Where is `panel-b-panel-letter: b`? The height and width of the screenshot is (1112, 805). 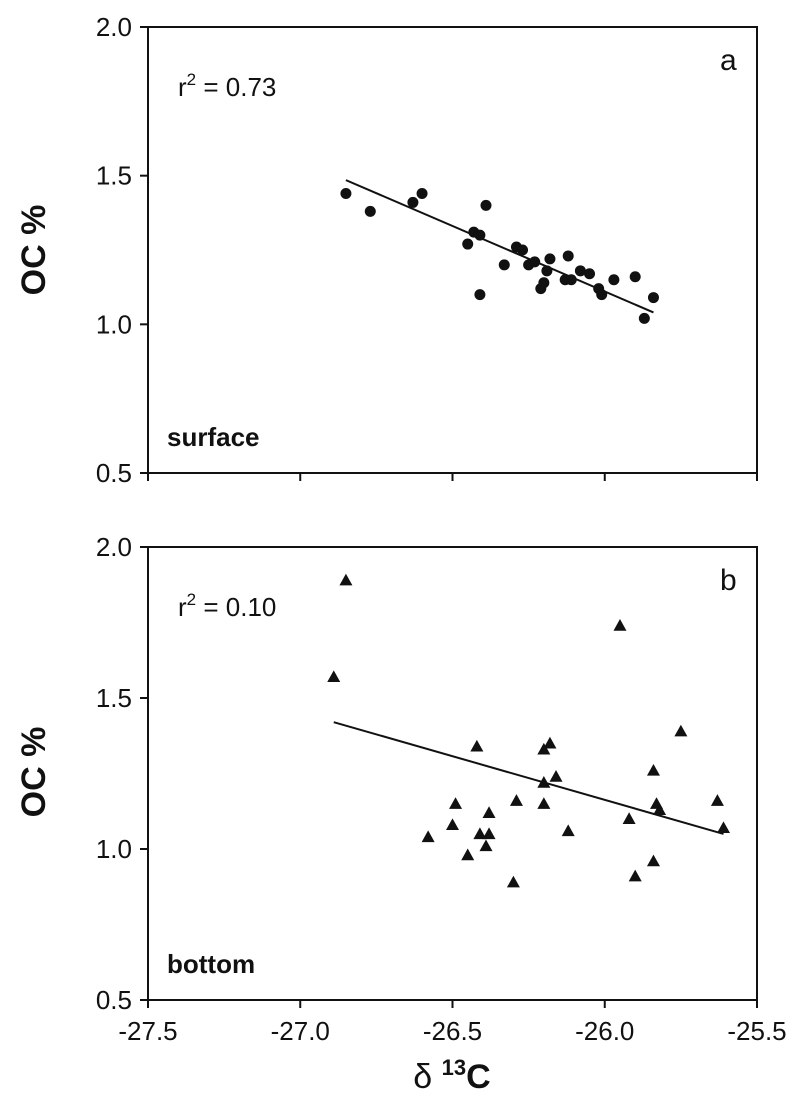
panel-b-panel-letter: b is located at coordinates (728, 580).